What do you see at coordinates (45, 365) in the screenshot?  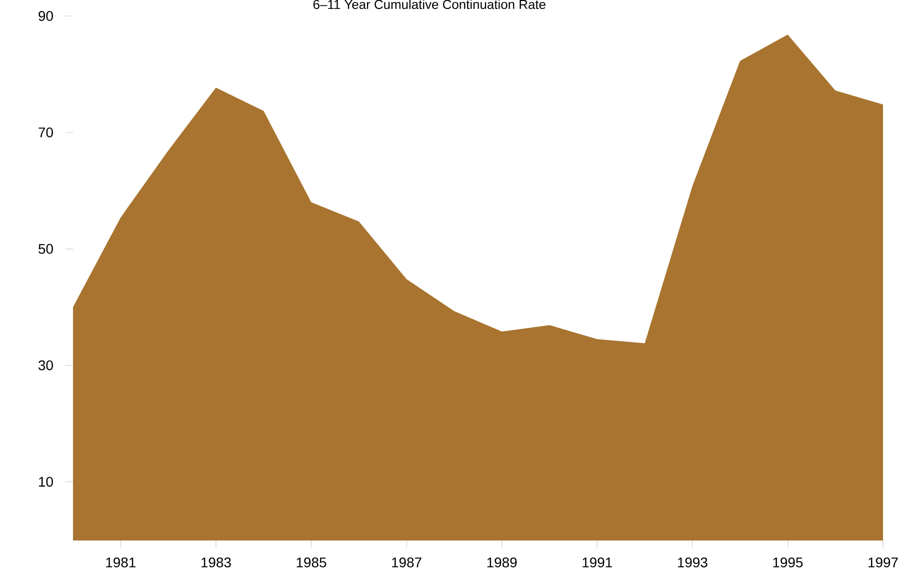 I see `y-tick-label: 30` at bounding box center [45, 365].